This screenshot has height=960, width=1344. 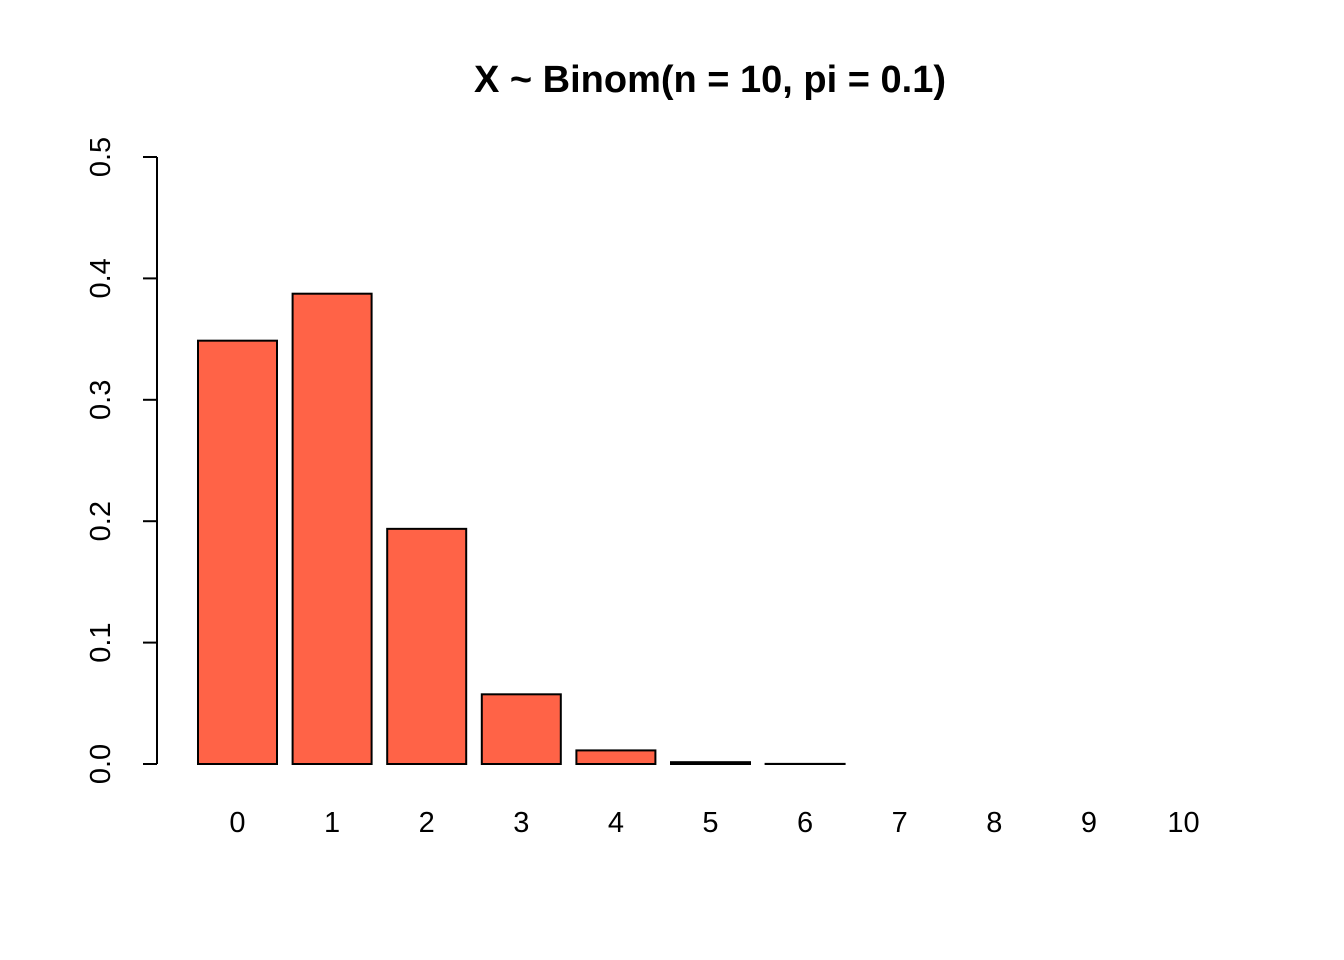 I want to click on y-tick-label: 0.3, so click(x=101, y=400).